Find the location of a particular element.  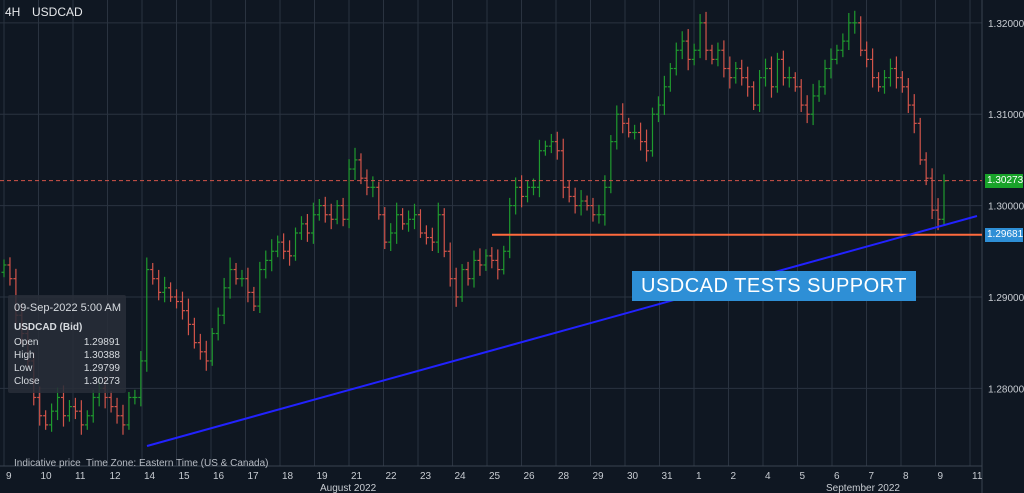

ohlc-label: Close is located at coordinates (27, 381).